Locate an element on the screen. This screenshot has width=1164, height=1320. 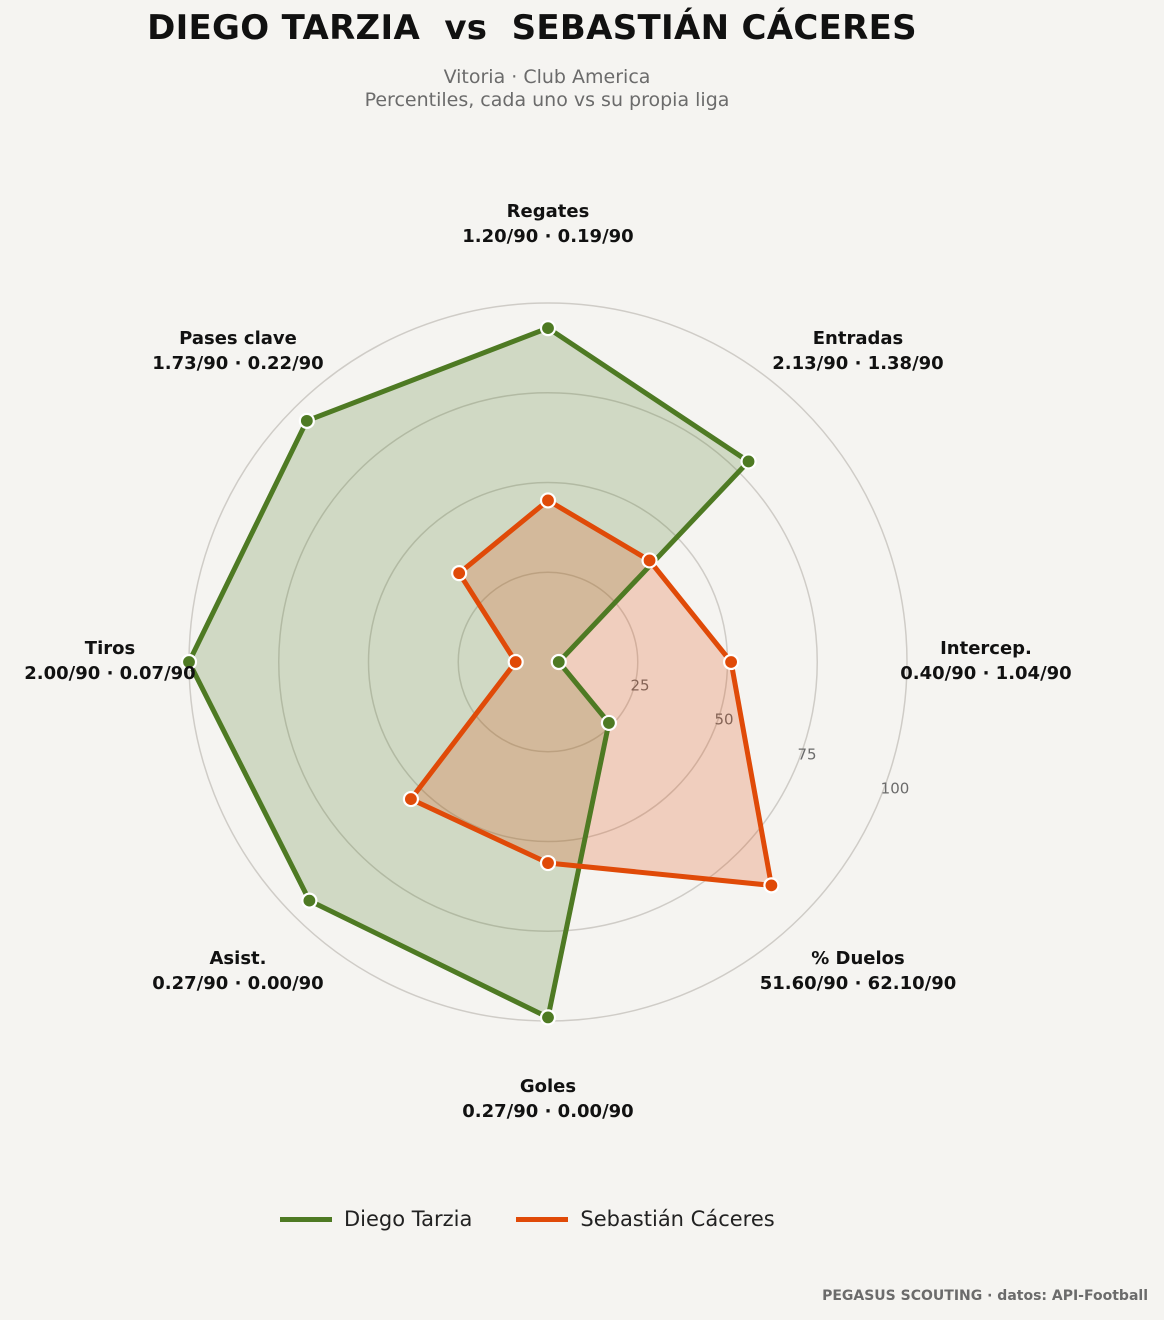
radial-tick-label: 75 is located at coordinates (806, 755).